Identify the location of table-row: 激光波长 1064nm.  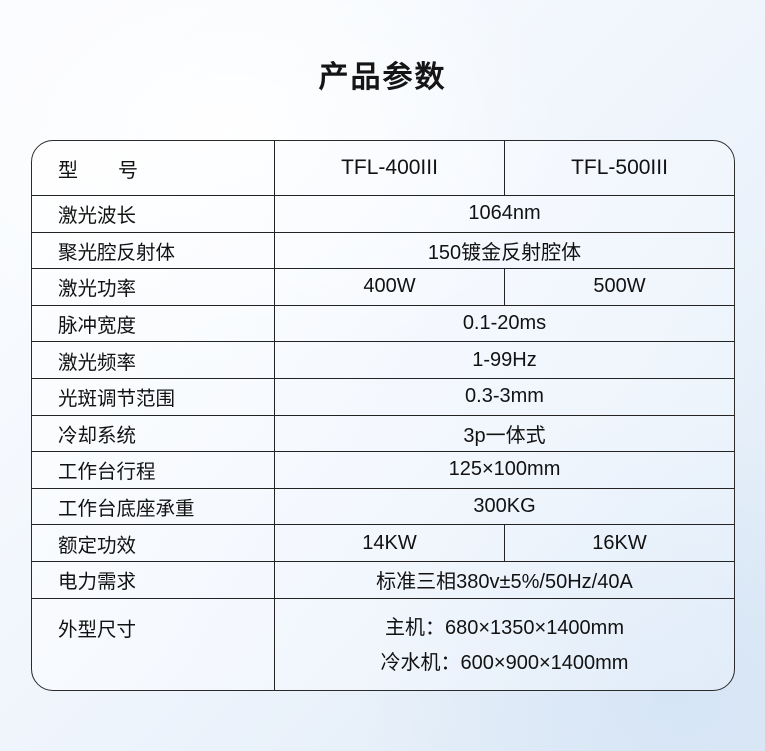
(383, 214).